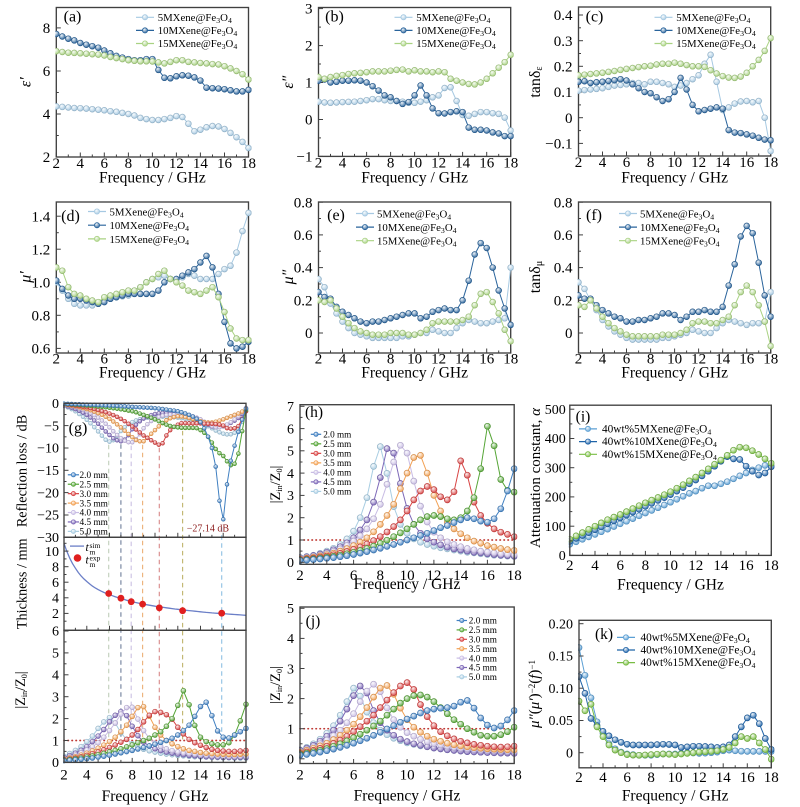  What do you see at coordinates (94, 504) in the screenshot?
I see `svg-text: 3.5 mm` at bounding box center [94, 504].